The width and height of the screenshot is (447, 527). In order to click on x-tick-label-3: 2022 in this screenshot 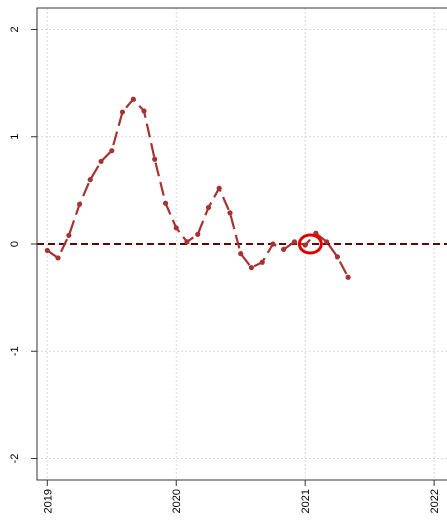, I will do `click(435, 501)`.